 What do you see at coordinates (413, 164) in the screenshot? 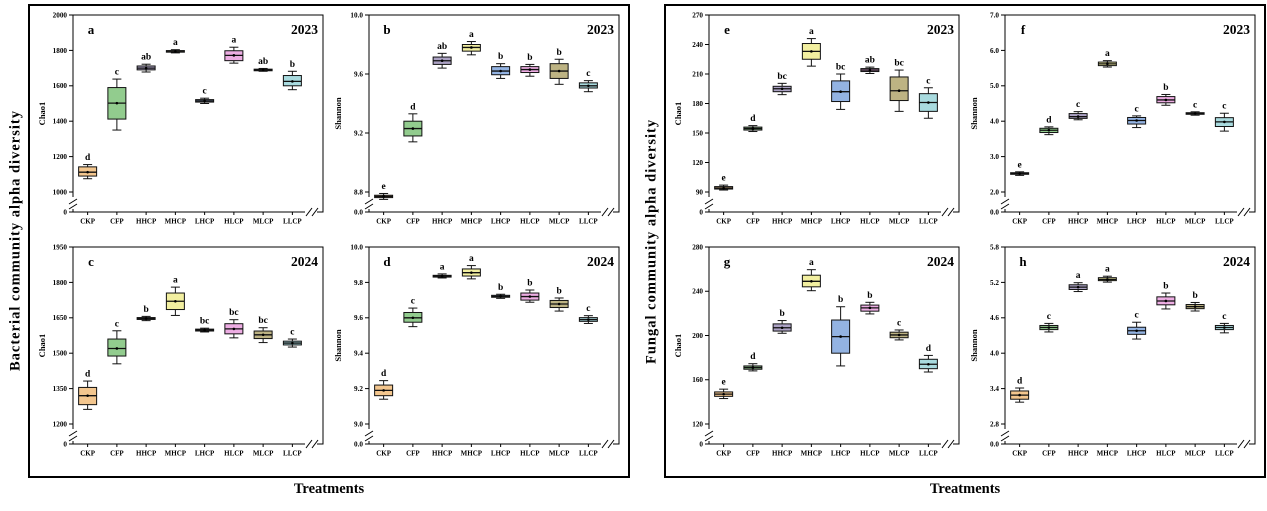
I see `boxplot-b-CFP: d CFP` at bounding box center [413, 164].